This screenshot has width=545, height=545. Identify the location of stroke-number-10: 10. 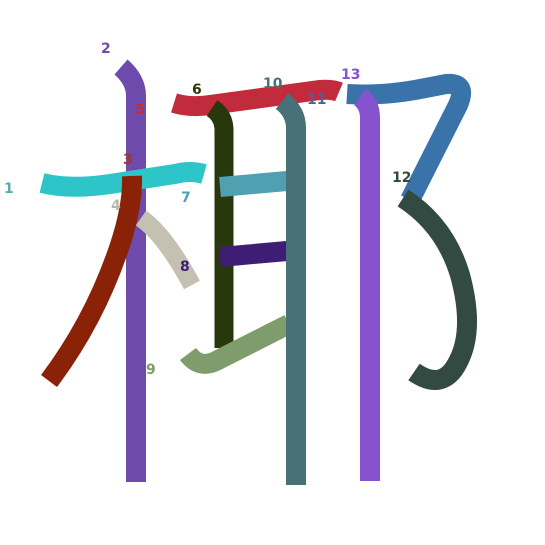
(273, 84).